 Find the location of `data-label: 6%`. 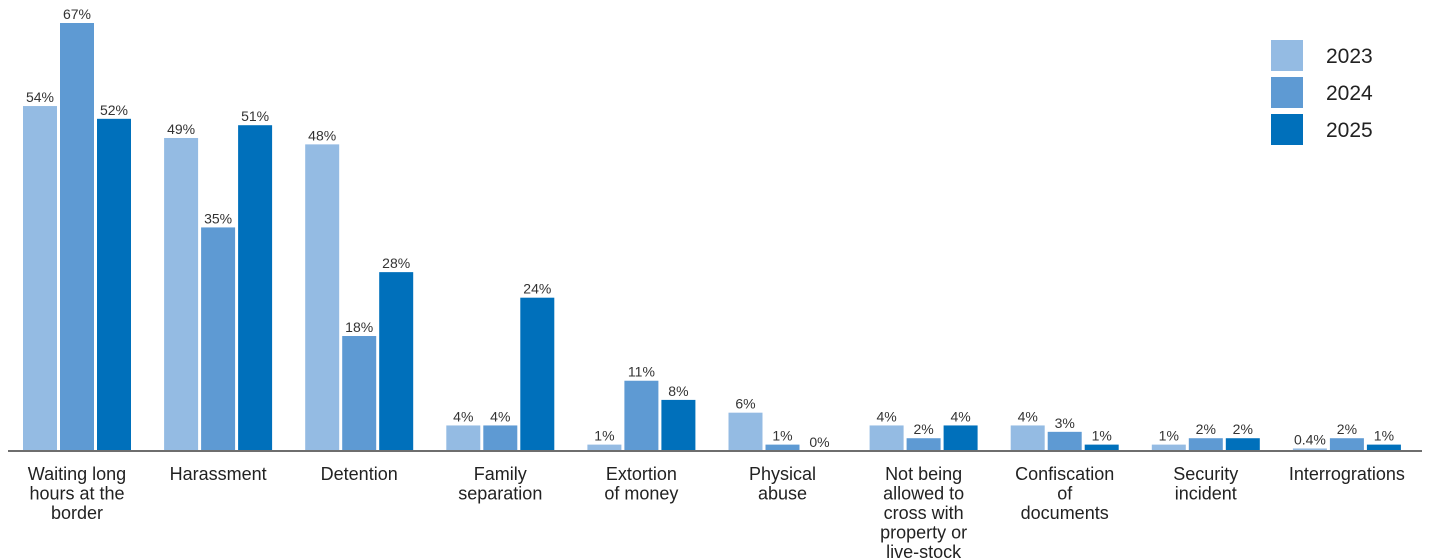

data-label: 6% is located at coordinates (745, 404).